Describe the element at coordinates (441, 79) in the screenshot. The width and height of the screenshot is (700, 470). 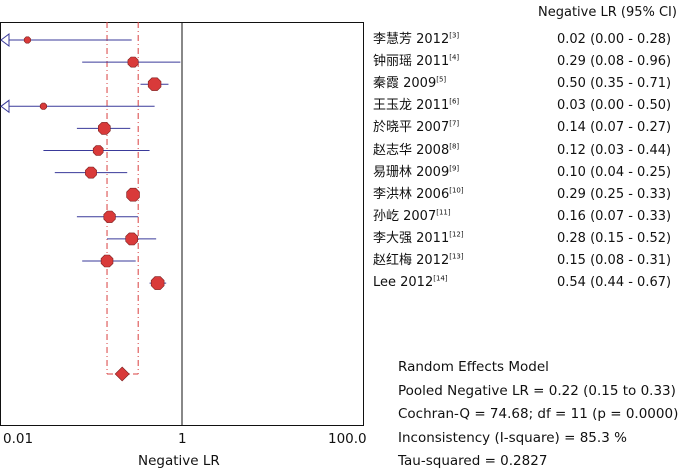
I see `study-reference: [5]` at that location.